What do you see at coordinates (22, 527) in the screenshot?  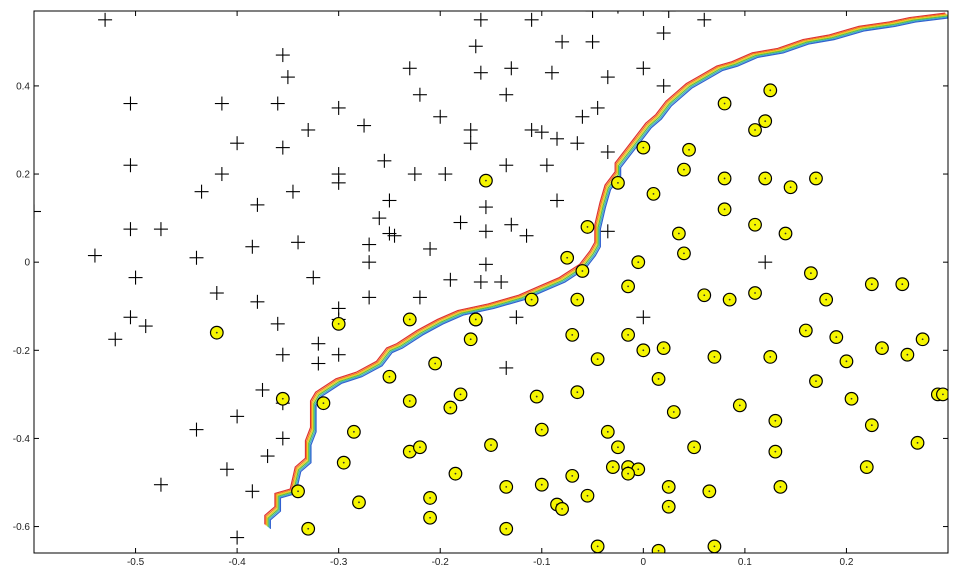 I see `y-tick-label: -0.6` at bounding box center [22, 527].